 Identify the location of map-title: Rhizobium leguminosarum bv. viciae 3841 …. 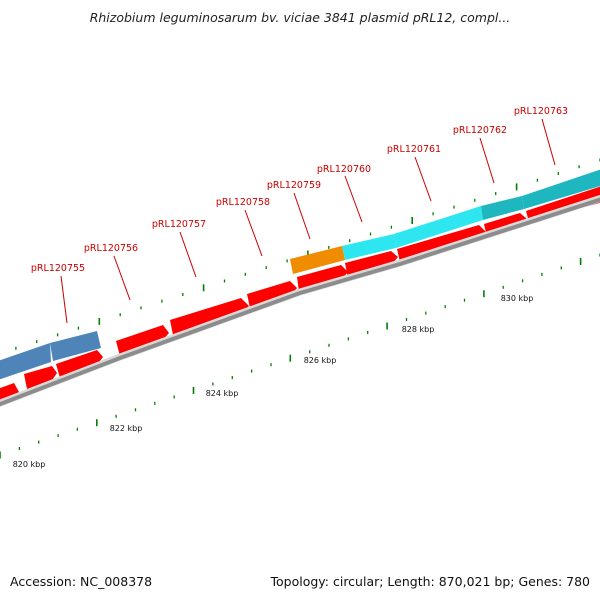
(300, 17).